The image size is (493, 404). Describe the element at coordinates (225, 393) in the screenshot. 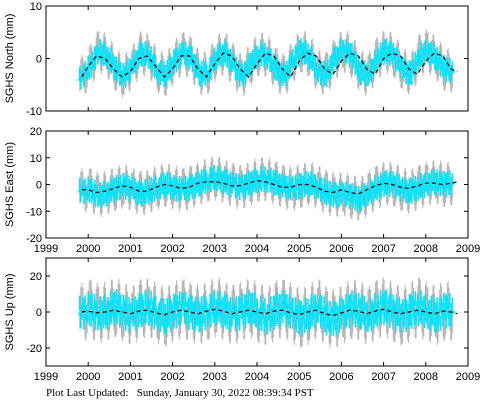

I see `footer-timestamp: Sunday, January 30, 2022 08:39:34 PST` at that location.